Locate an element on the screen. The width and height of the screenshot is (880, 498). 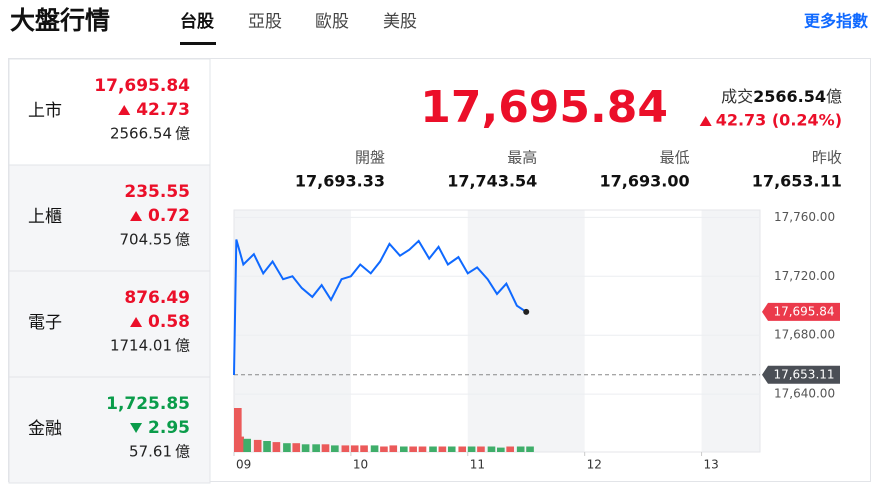
stat-label: 最高 is located at coordinates (522, 158).